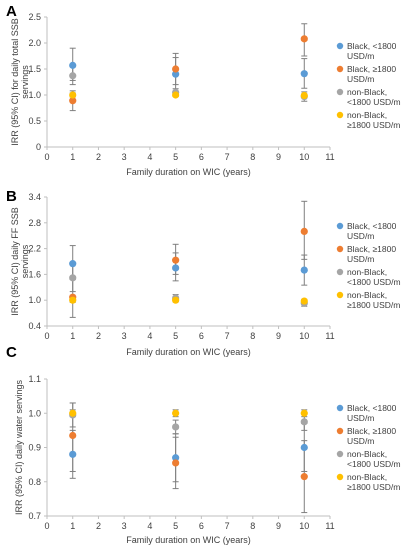  Describe the element at coordinates (15, 82) in the screenshot. I see `y-axis-title-line: IRR (95% CI) for daily total SSB` at that location.